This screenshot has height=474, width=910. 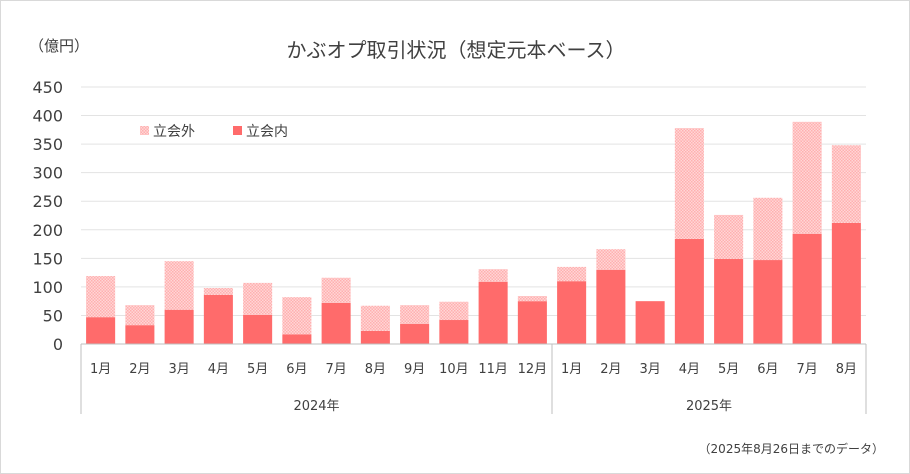 What do you see at coordinates (454, 369) in the screenshot?
I see `x-tick-label: 10月` at bounding box center [454, 369].